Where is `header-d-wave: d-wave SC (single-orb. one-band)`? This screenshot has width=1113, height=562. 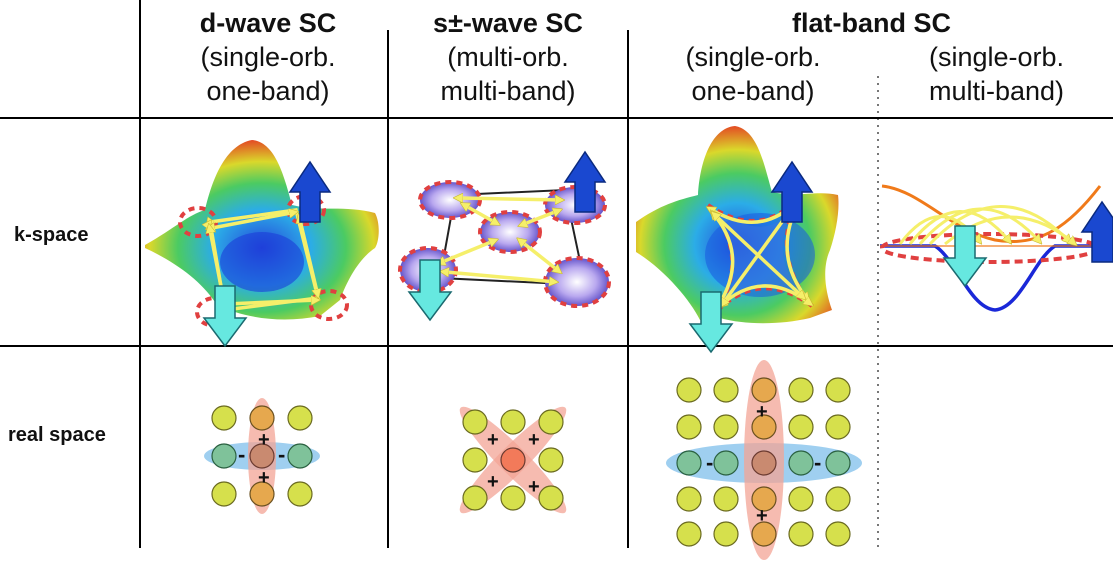 header-d-wave: d-wave SC (single-orb. one-band) is located at coordinates (268, 57).